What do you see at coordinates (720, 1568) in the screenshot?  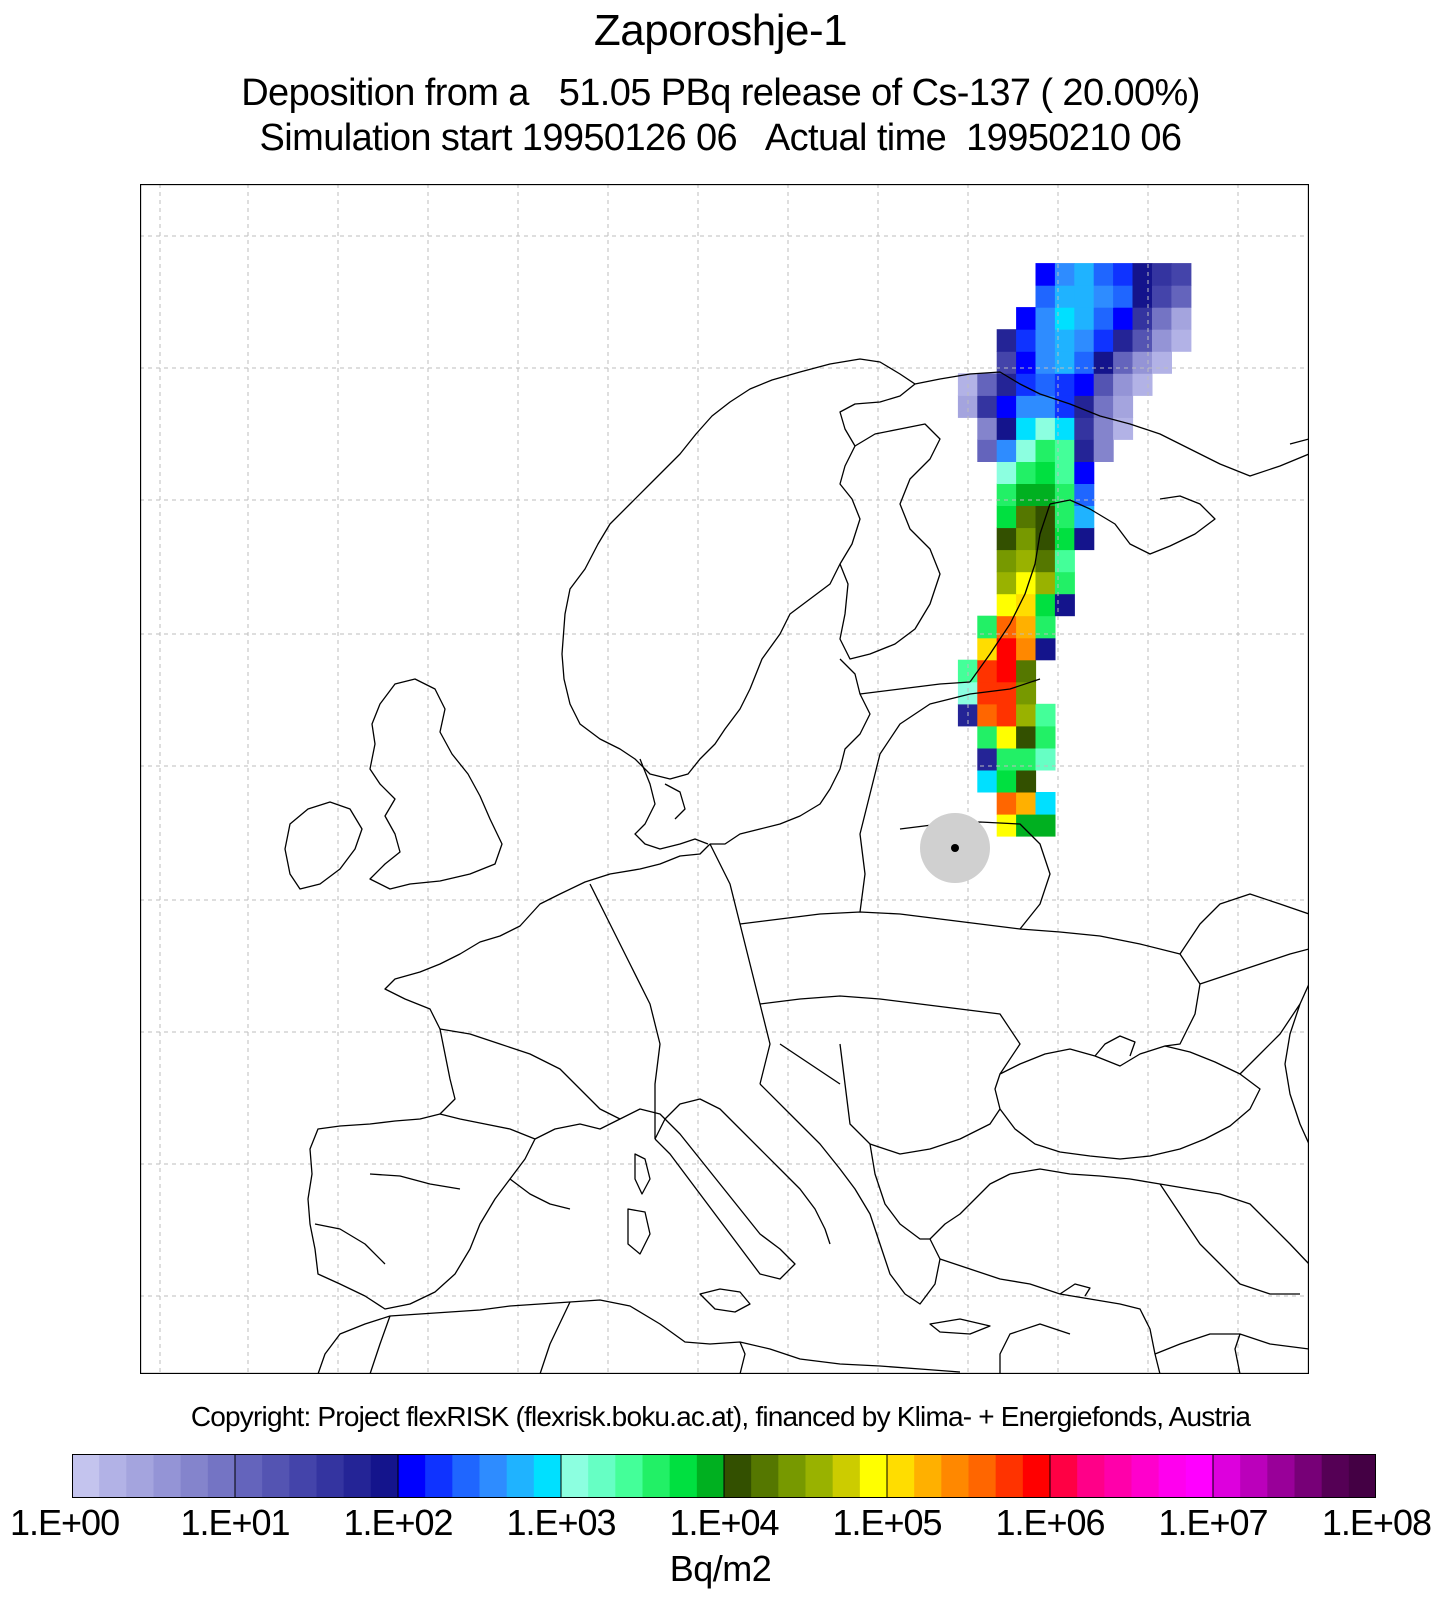 I see `legend-unit: Bq/m2` at bounding box center [720, 1568].